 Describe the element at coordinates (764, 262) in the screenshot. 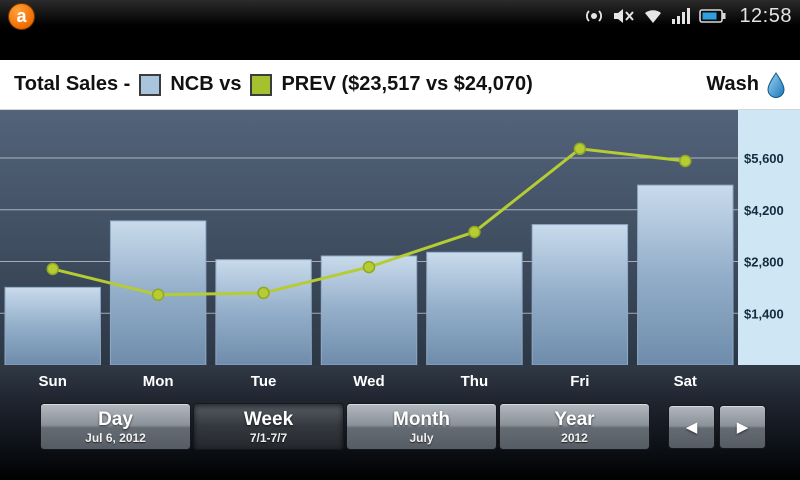

I see `svg-text: $2,800` at that location.